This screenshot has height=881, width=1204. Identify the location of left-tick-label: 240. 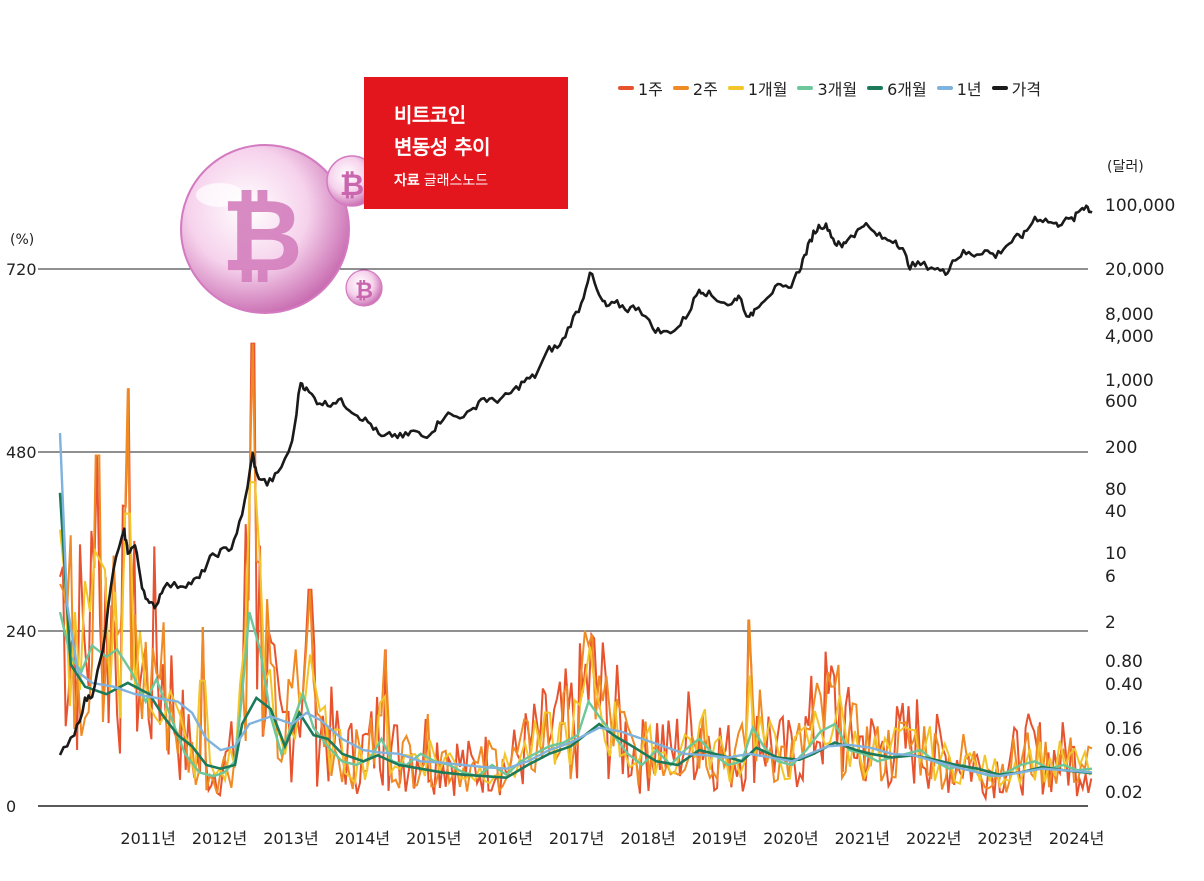
(21, 631).